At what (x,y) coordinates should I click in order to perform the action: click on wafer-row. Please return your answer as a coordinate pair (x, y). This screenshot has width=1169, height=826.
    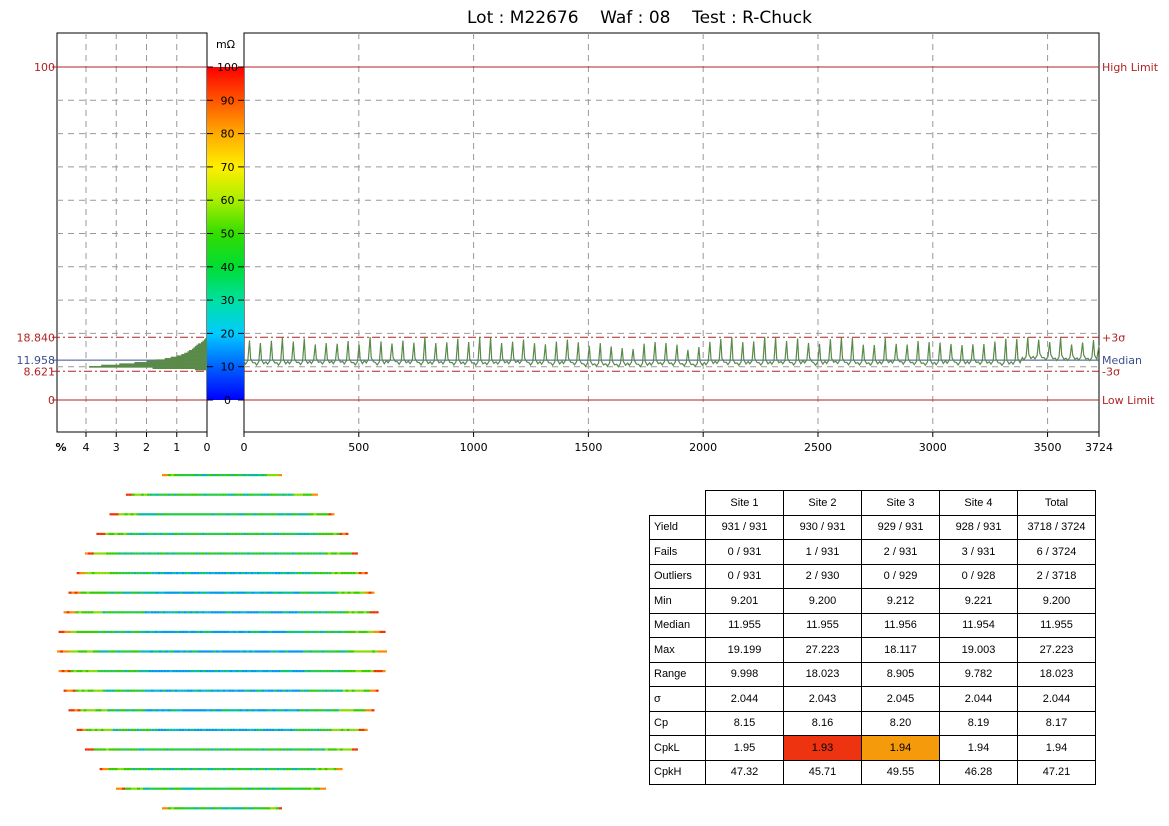
    Looking at the image, I should click on (222, 573).